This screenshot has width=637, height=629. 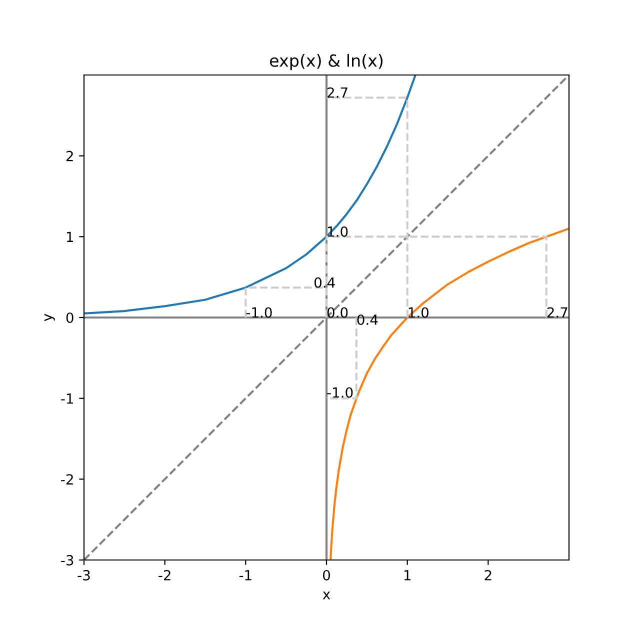 I want to click on x-tick-label: 1, so click(x=407, y=575).